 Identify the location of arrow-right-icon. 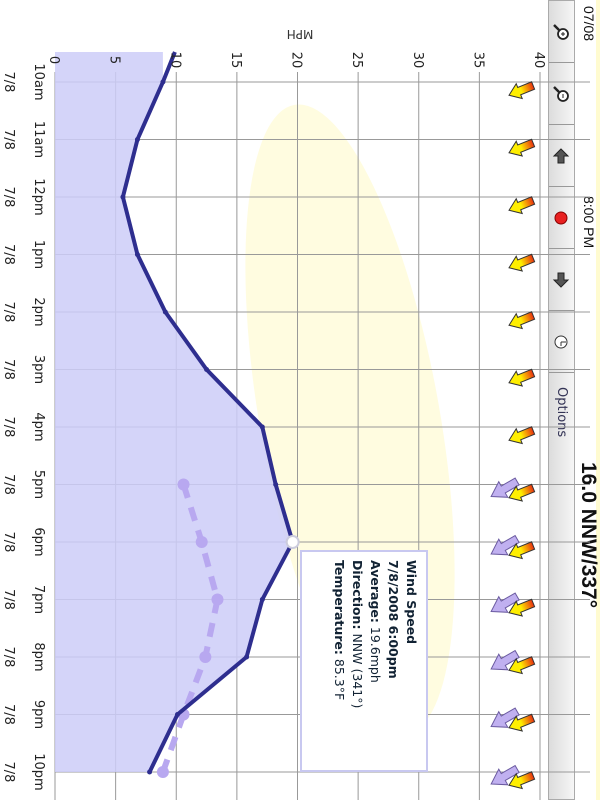
(561, 280).